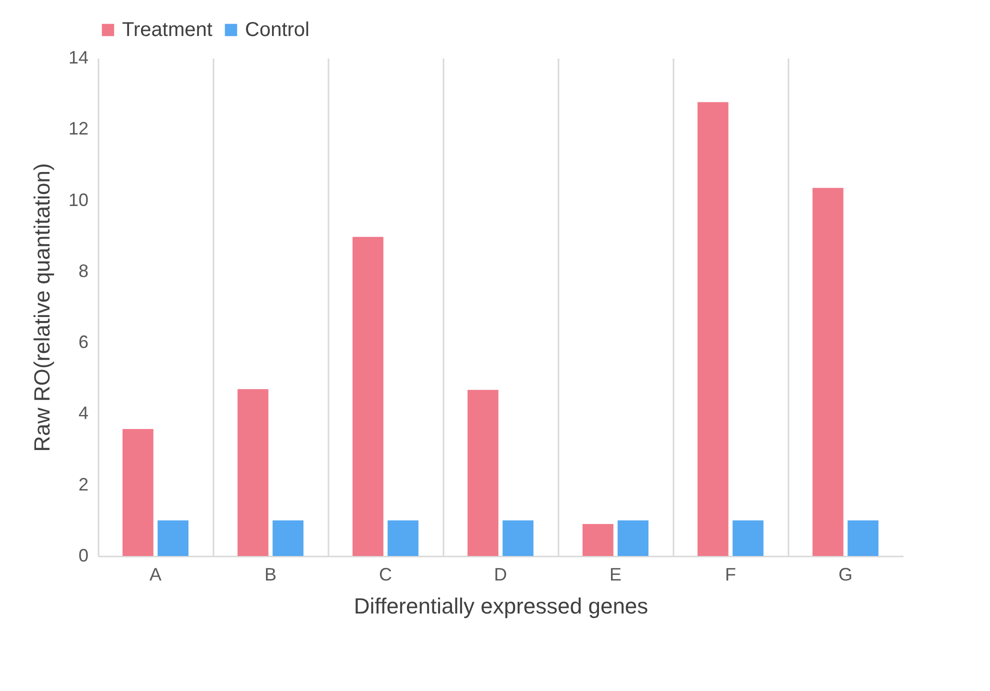  Describe the element at coordinates (83, 270) in the screenshot. I see `y-tick-label: 8` at that location.